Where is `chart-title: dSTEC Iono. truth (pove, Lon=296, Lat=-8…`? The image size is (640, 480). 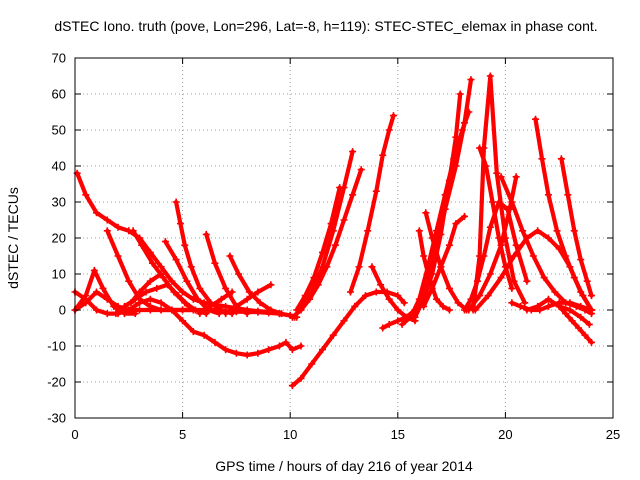 chart-title: dSTEC Iono. truth (pove, Lon=296, Lat=-8… is located at coordinates (325, 26).